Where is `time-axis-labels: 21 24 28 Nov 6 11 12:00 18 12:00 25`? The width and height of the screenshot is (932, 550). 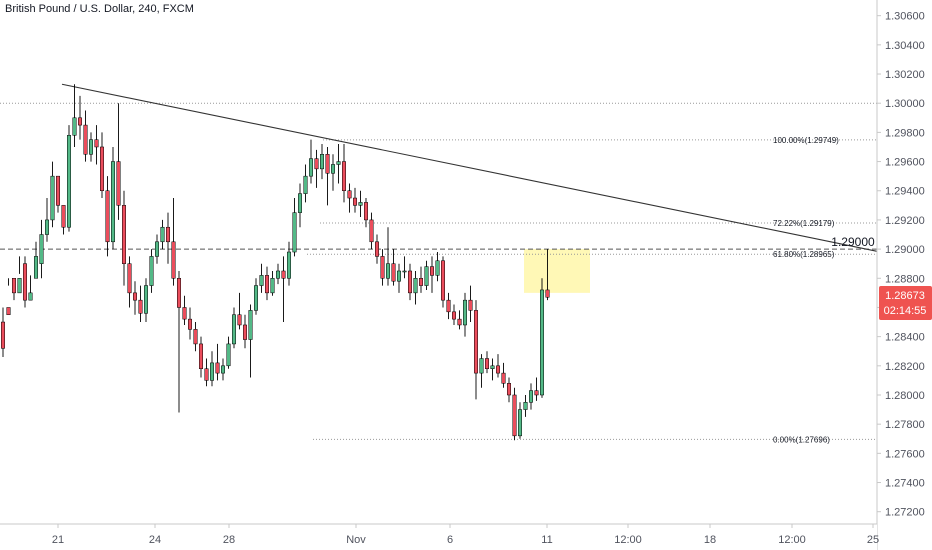
time-axis-labels: 21 24 28 Nov 6 11 12:00 18 12:00 25 is located at coordinates (465, 535).